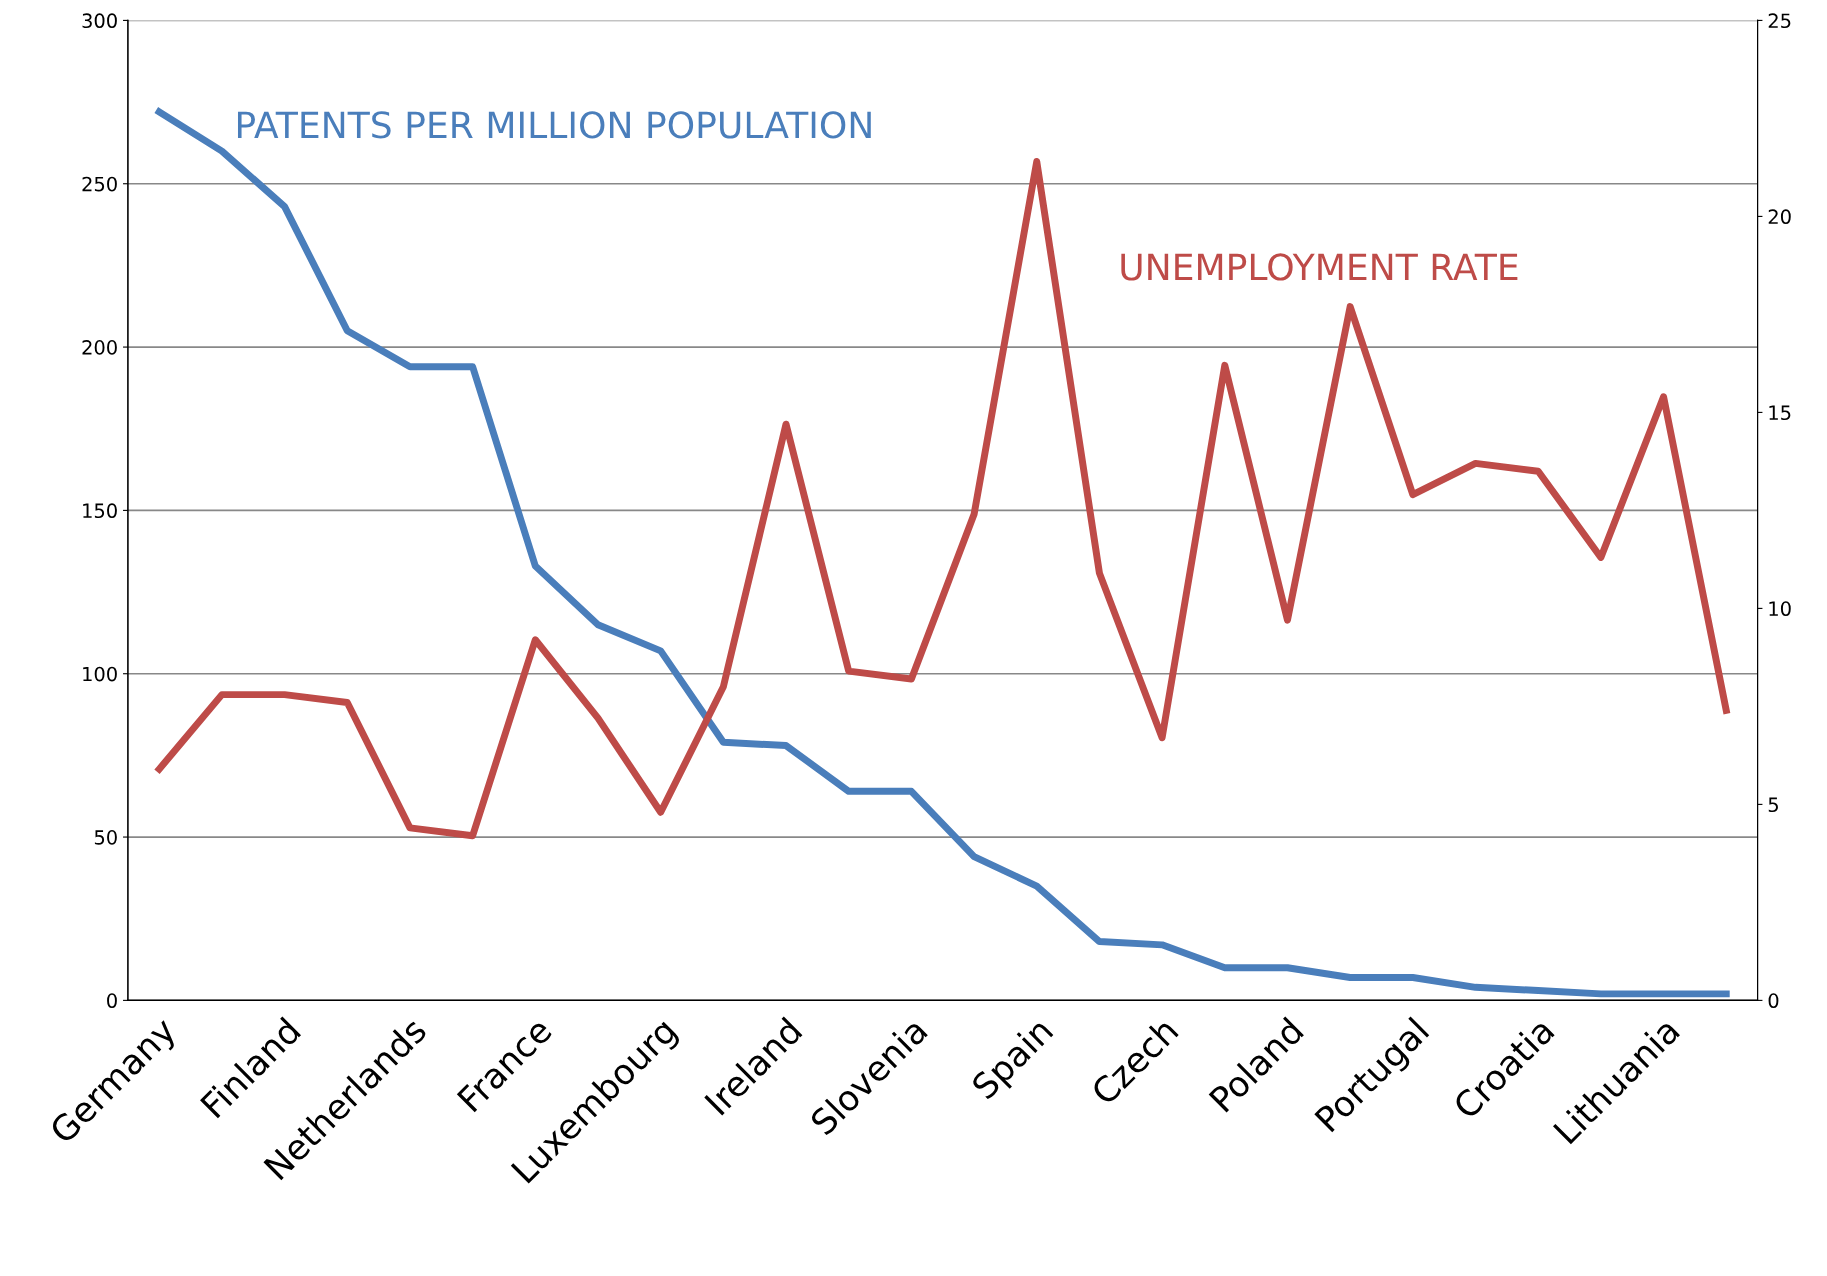 Image resolution: width=1827 pixels, height=1276 pixels. Describe the element at coordinates (100, 511) in the screenshot. I see `y-tick-label: 150` at that location.